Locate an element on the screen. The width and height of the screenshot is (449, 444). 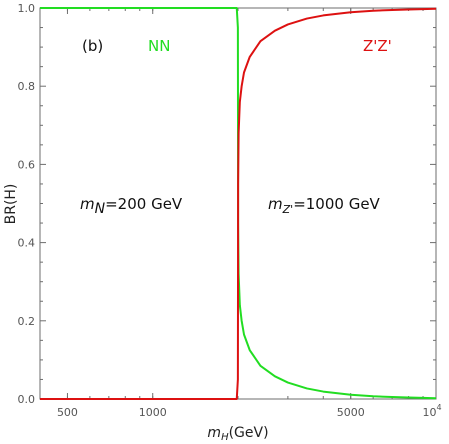
y-tick-label: 0.6 is located at coordinates (27, 164).